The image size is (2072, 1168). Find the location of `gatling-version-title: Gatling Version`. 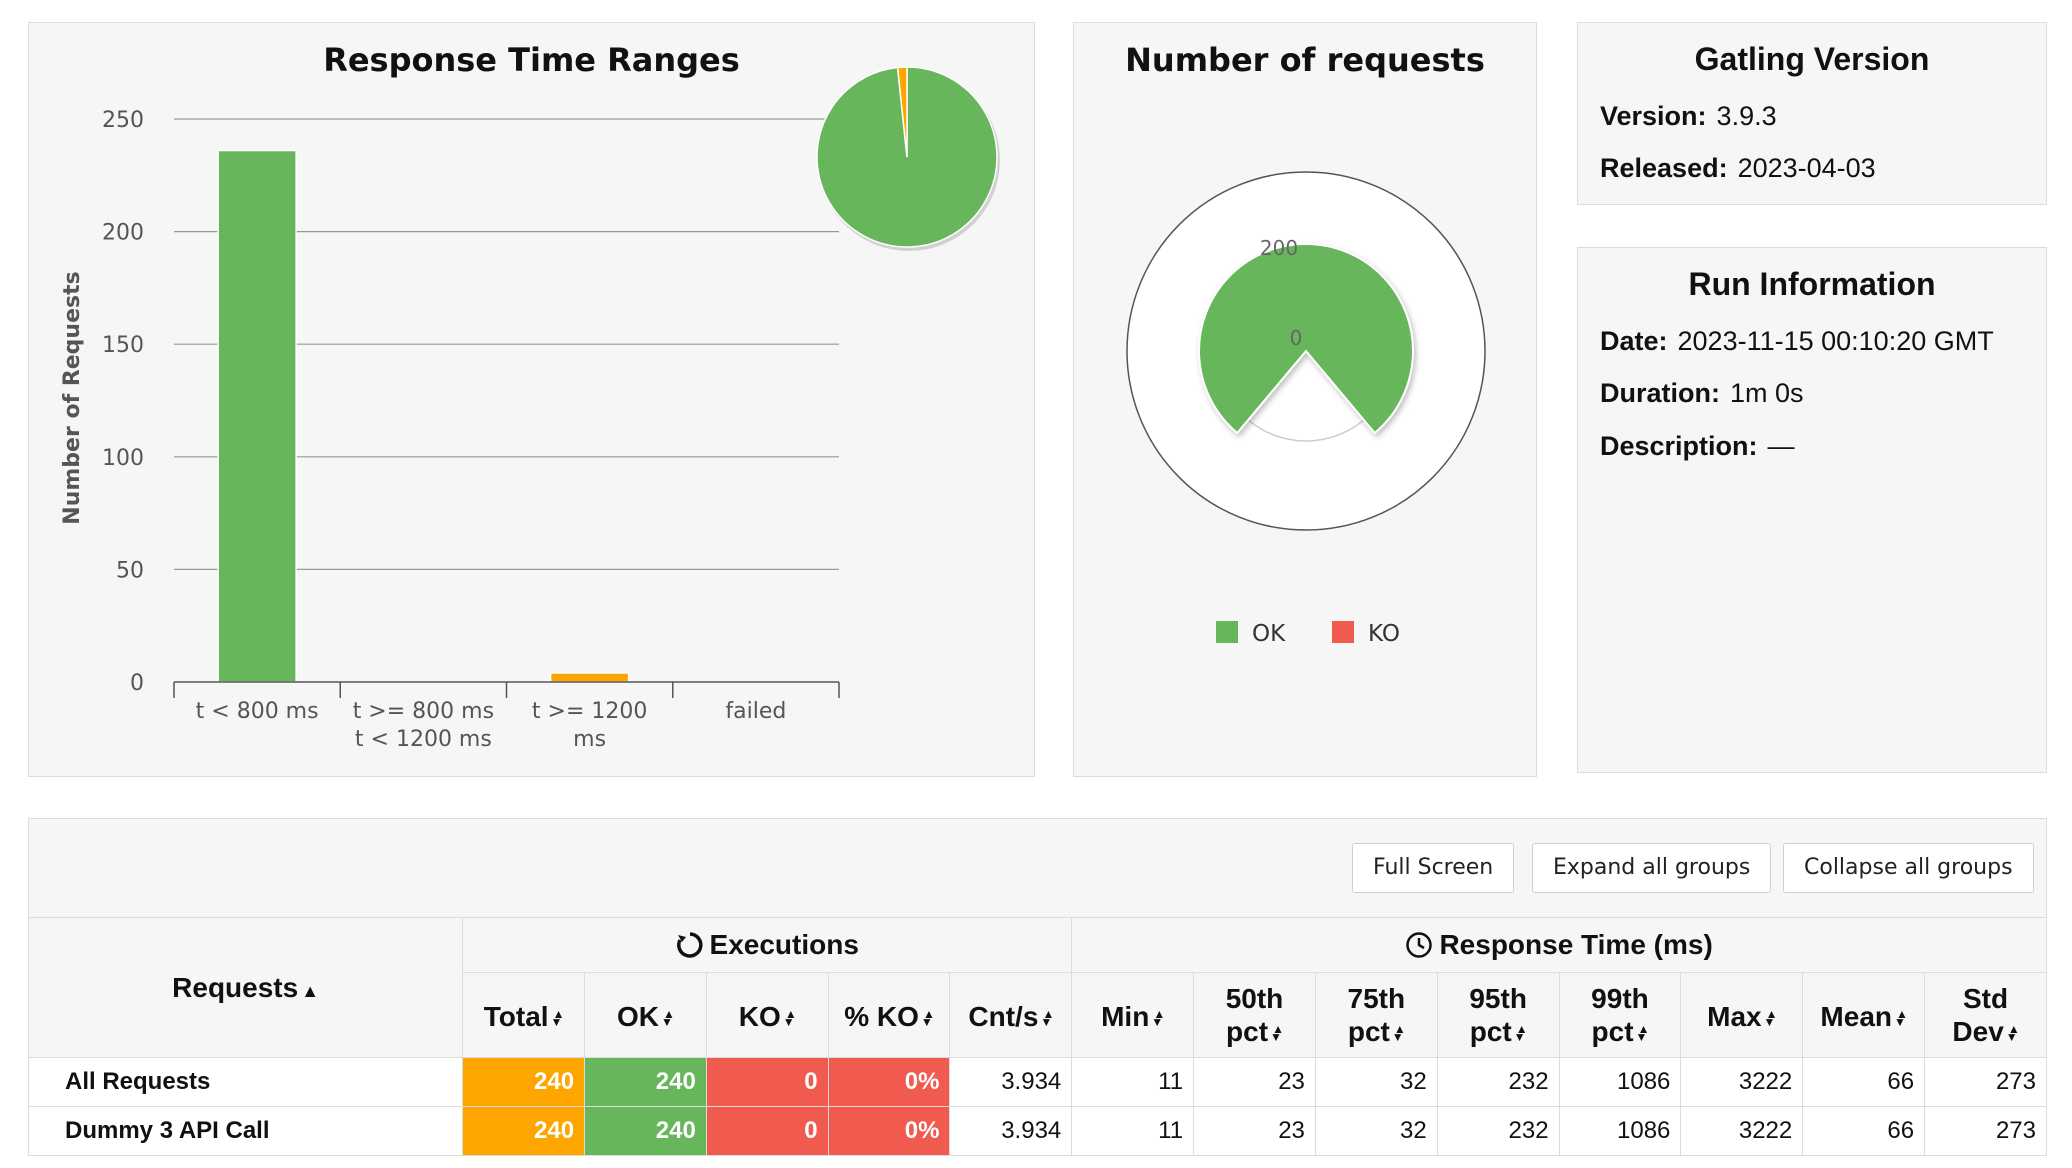

gatling-version-title: Gatling Version is located at coordinates (1812, 59).